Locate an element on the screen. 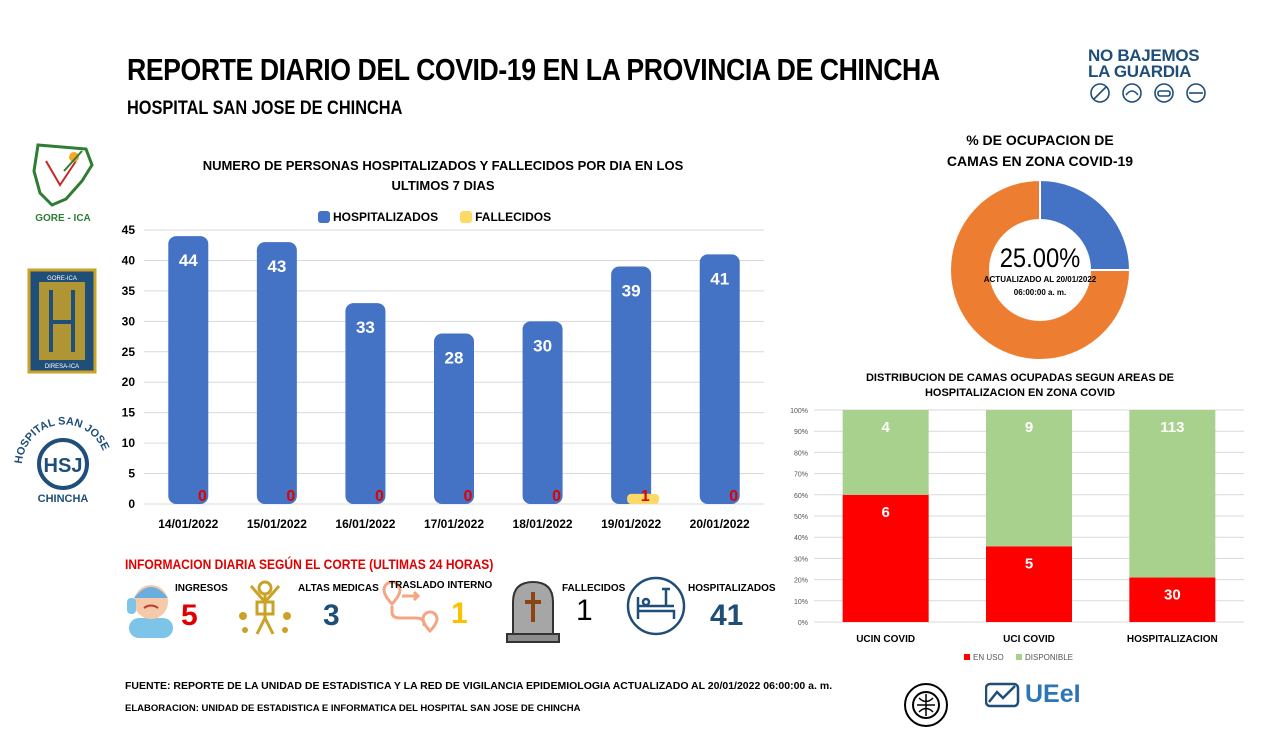  x-tick-label: UCIN COVID is located at coordinates (885, 639).